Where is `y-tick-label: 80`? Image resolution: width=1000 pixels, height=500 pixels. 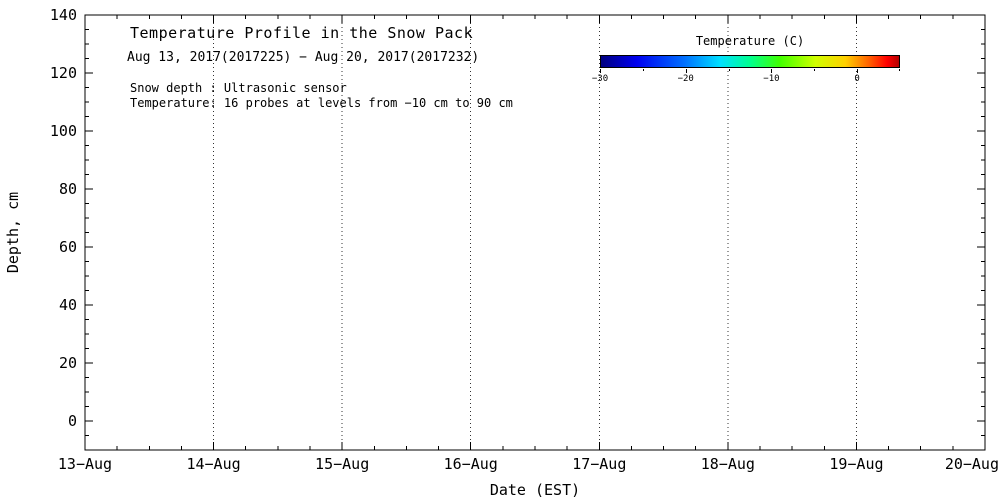 y-tick-label: 80 is located at coordinates (68, 189).